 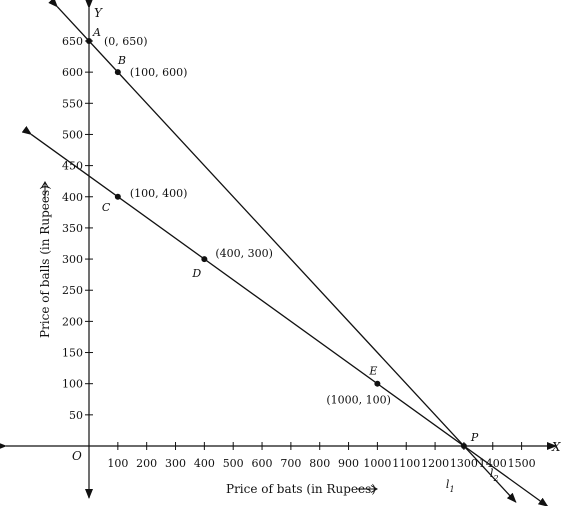 I want to click on x-tick-label: 700, so click(x=290, y=463).